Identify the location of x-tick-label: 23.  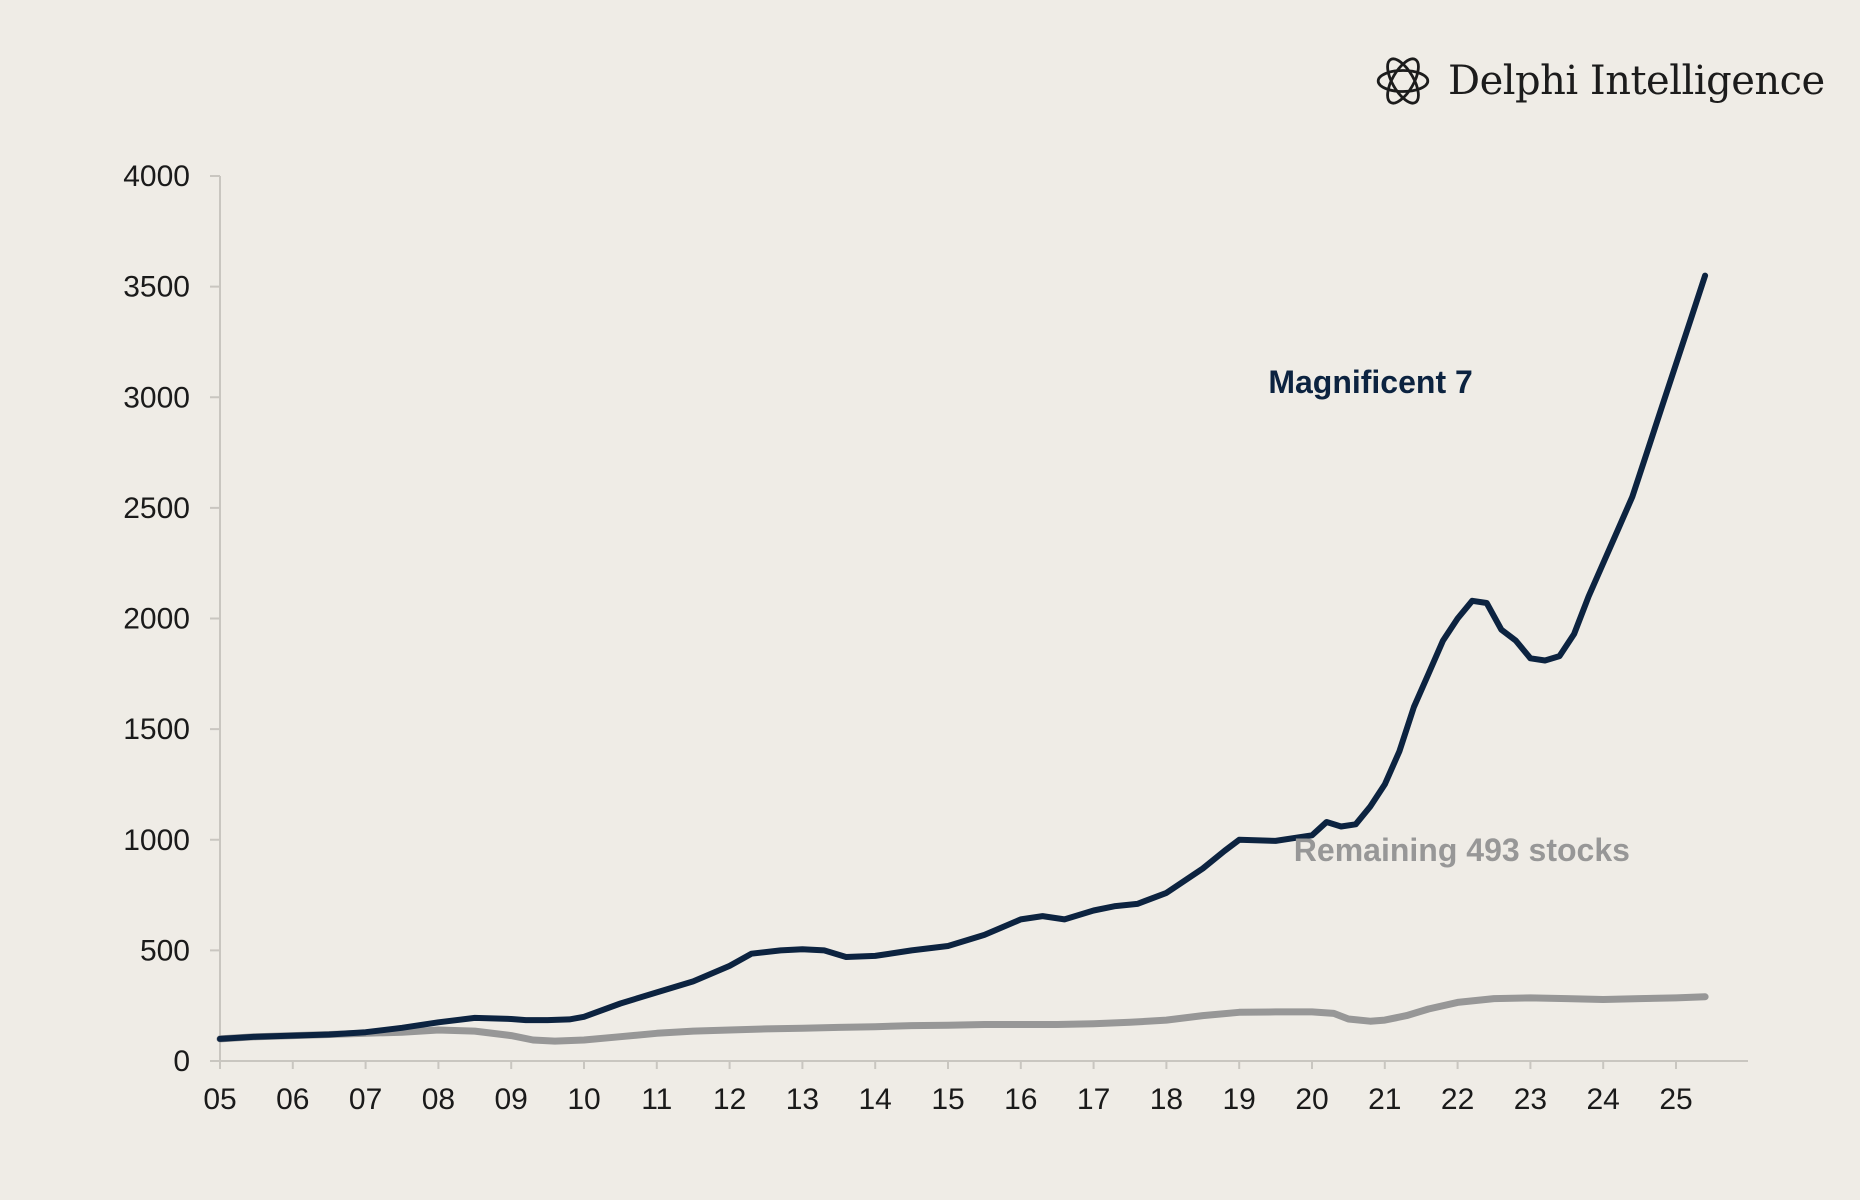
(1530, 1099).